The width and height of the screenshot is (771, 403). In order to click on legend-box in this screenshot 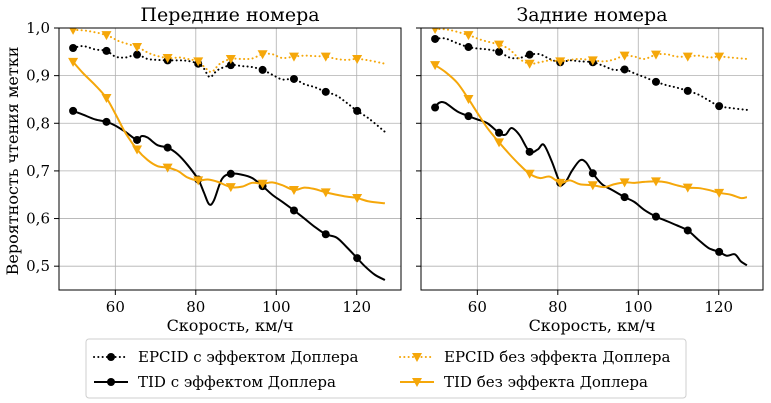, I will do `click(386, 368)`.